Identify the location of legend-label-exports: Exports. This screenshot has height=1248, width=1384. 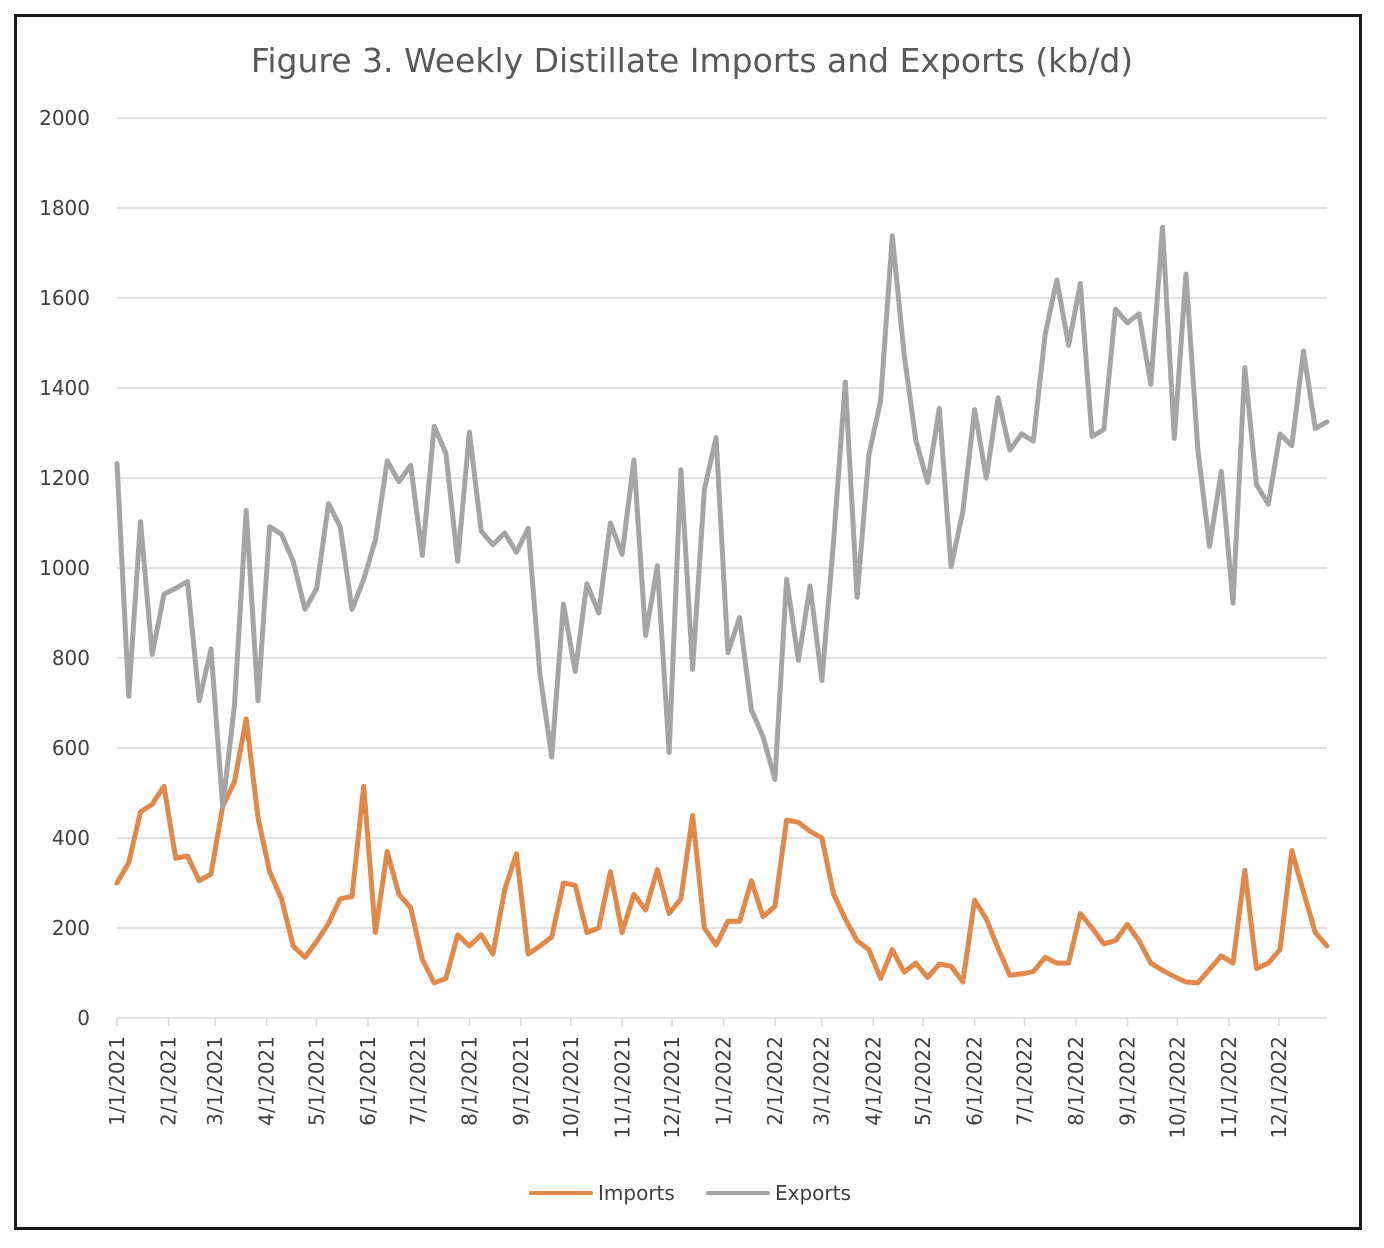
(813, 1193).